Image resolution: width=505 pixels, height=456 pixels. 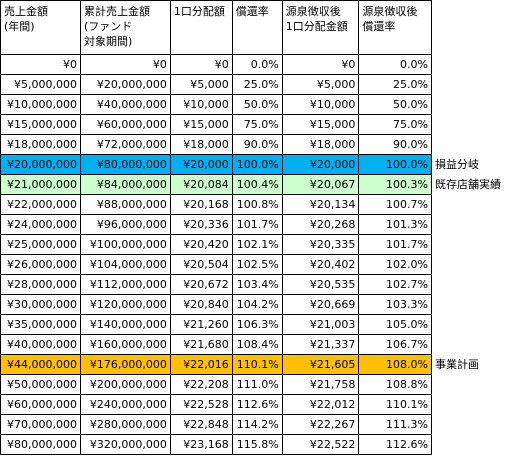 What do you see at coordinates (201, 27) in the screenshot?
I see `distribution-per-unit-header: 1口分配額` at bounding box center [201, 27].